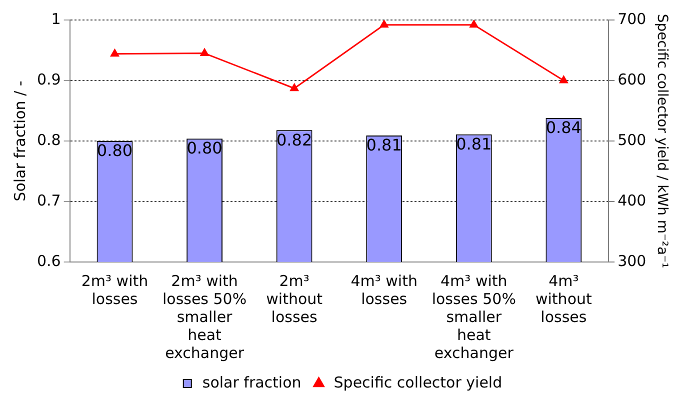 This screenshot has height=409, width=686. I want to click on x-tick-label: 2m³ with losses, so click(114, 290).